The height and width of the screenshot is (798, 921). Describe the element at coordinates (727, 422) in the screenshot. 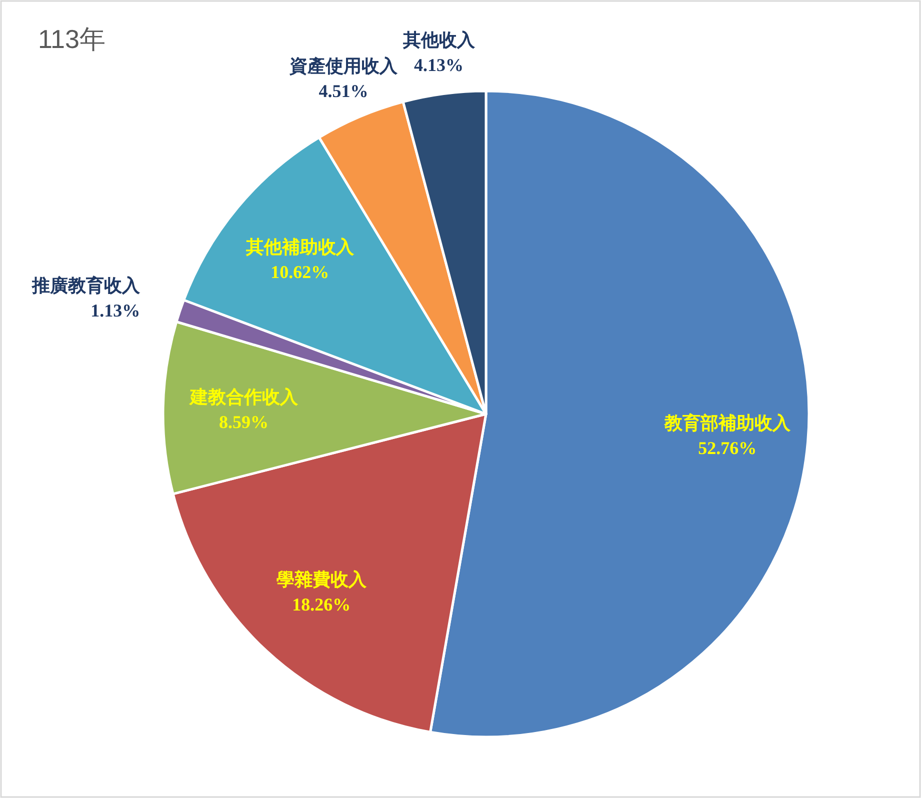

I see `slice-label: 教育部補助收入` at that location.